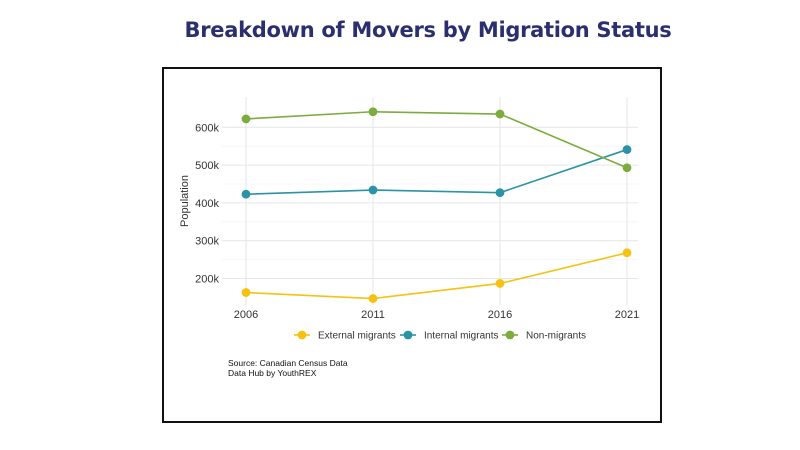 The height and width of the screenshot is (450, 800). Describe the element at coordinates (373, 315) in the screenshot. I see `x-tick-label: 2011` at that location.